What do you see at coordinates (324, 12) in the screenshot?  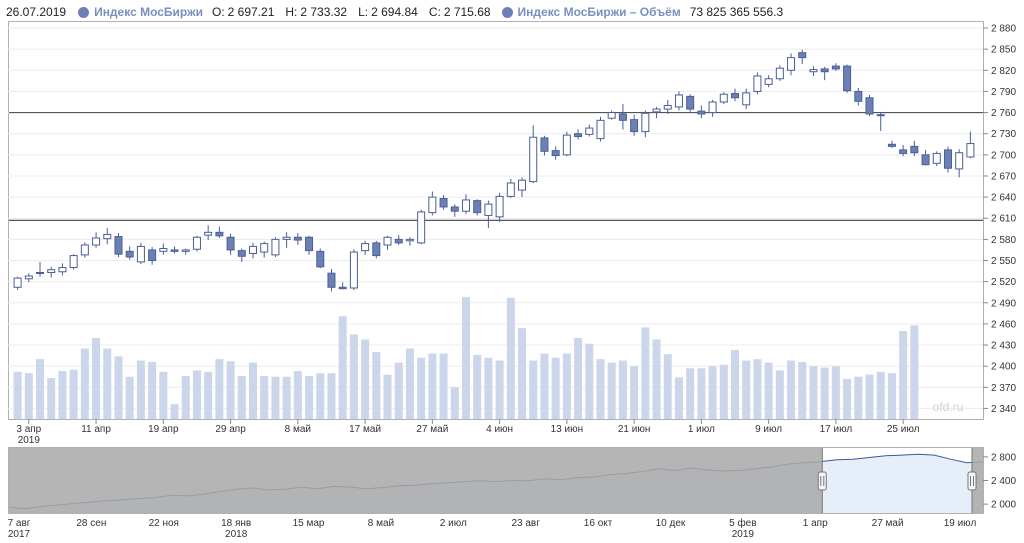 I see `high-value: 2 733.32` at bounding box center [324, 12].